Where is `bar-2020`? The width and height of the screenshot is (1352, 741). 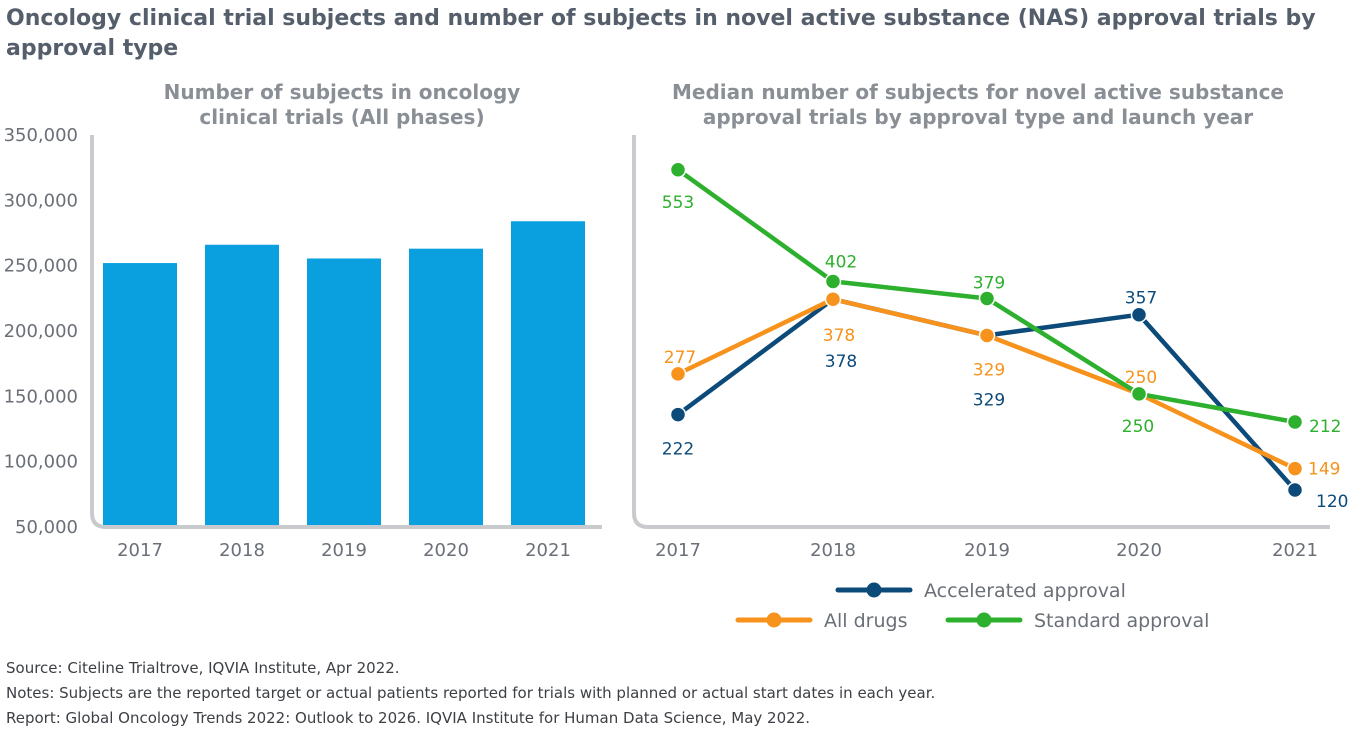
bar-2020 is located at coordinates (446, 386).